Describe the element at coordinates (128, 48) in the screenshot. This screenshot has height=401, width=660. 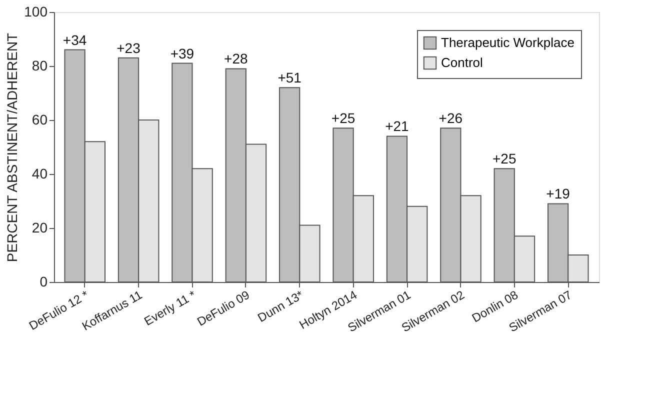
I see `annotation: +23` at that location.